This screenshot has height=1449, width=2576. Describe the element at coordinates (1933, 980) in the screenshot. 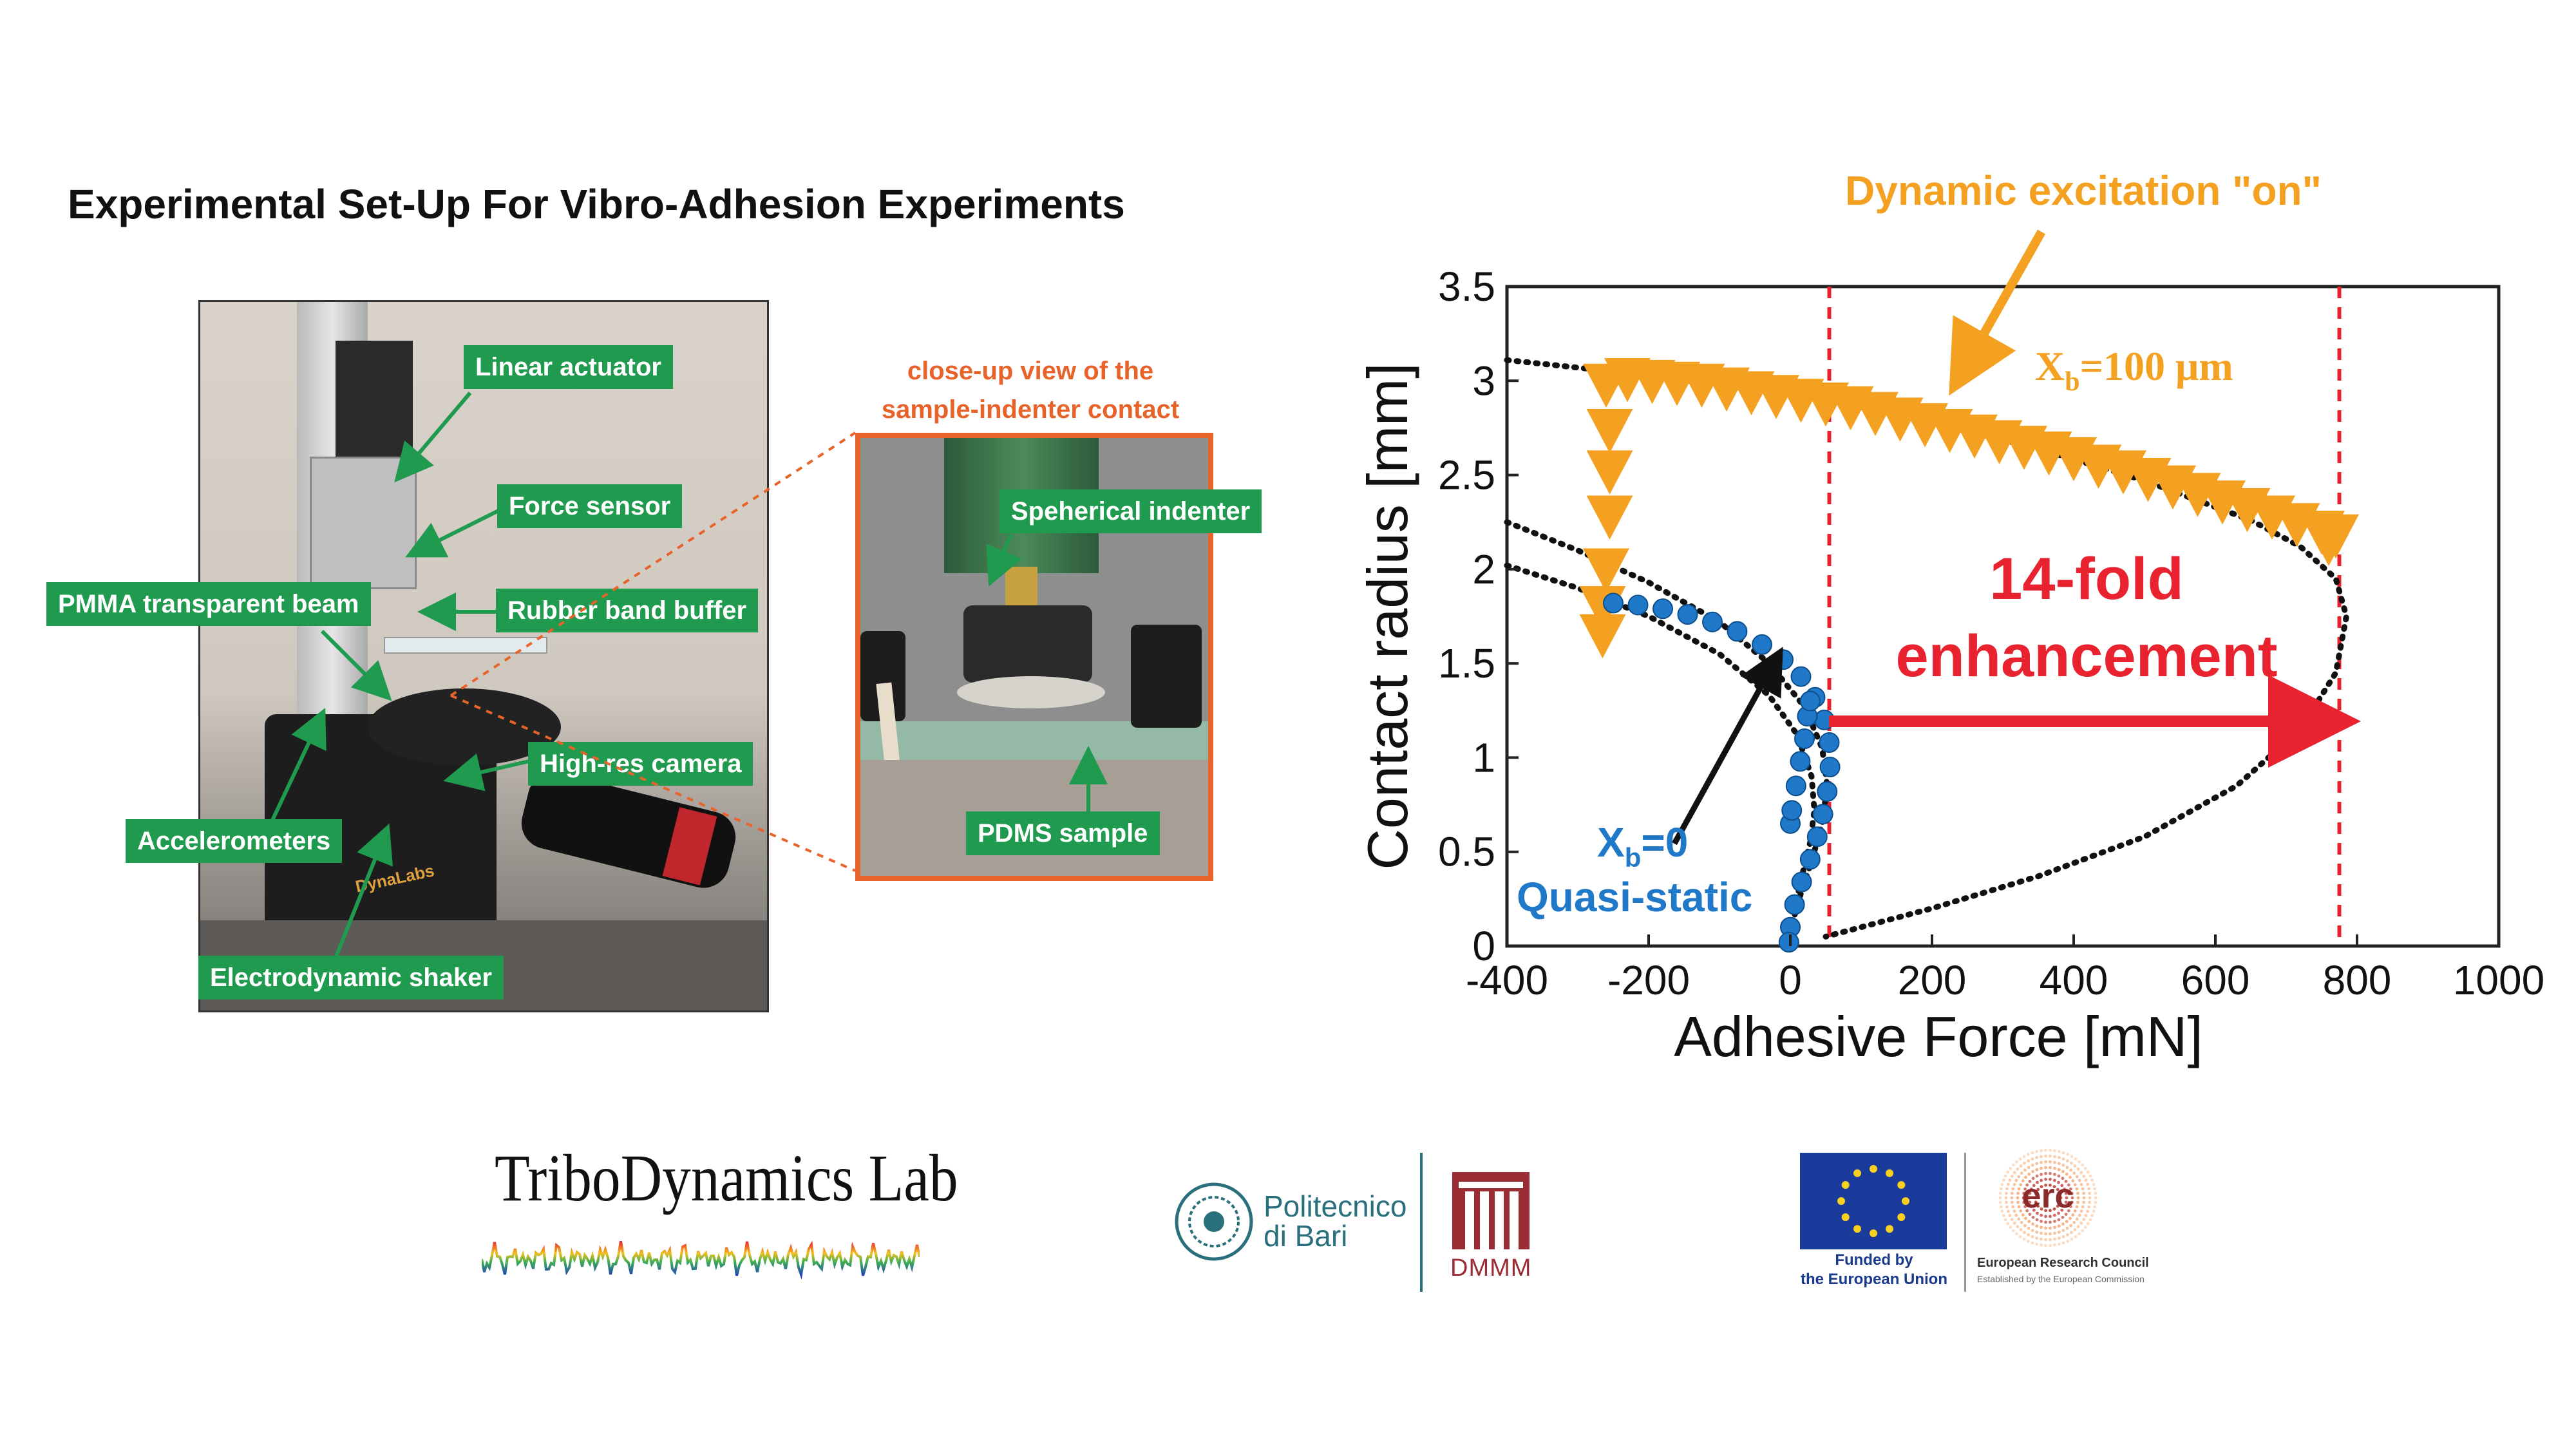

I see `x-tick-label: 200` at that location.